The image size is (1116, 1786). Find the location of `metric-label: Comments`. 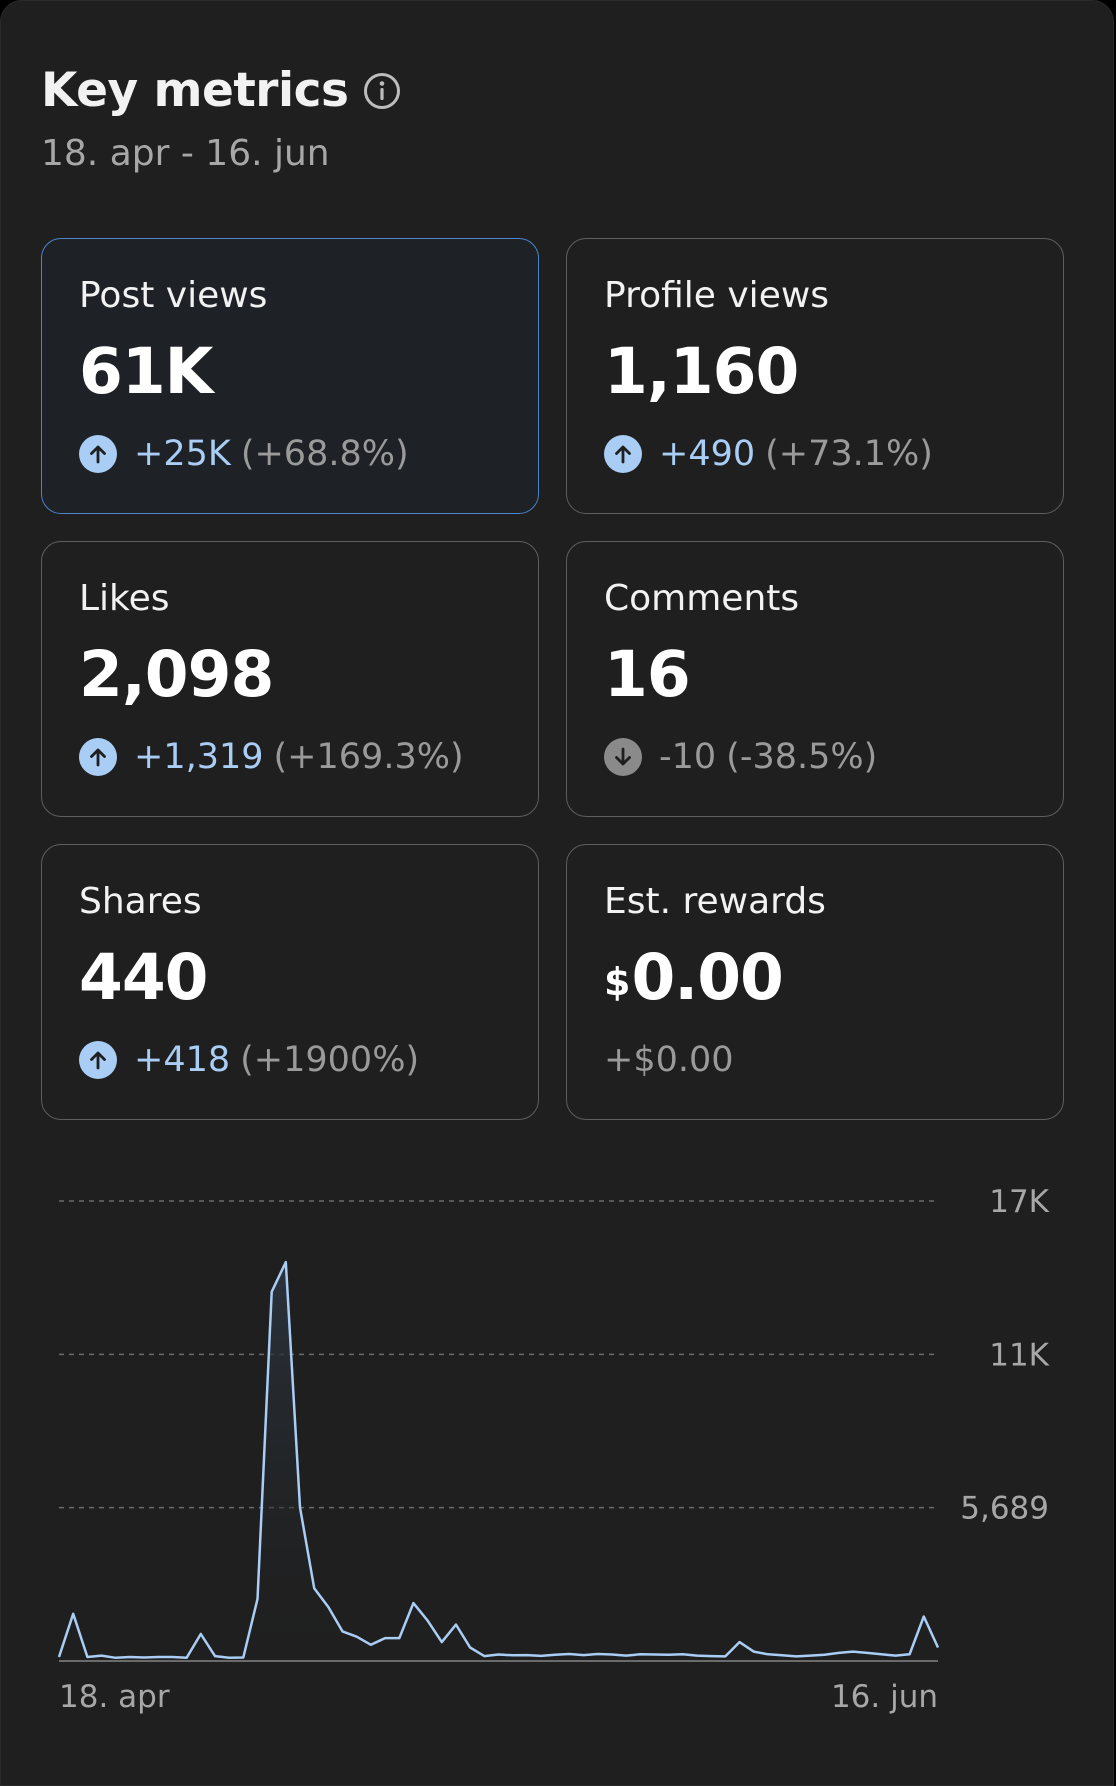

metric-label: Comments is located at coordinates (702, 598).